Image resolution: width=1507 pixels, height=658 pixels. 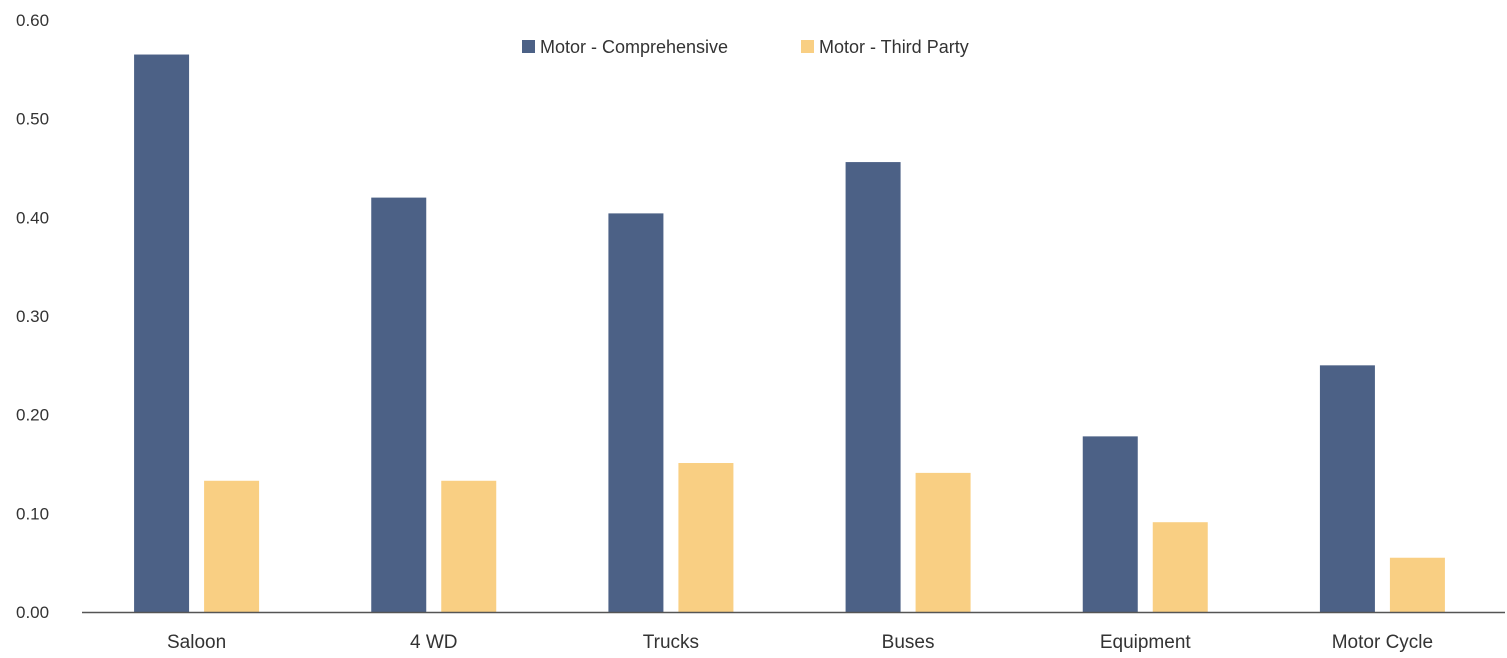 What do you see at coordinates (399, 404) in the screenshot?
I see `bar-comprehensive-4-wd` at bounding box center [399, 404].